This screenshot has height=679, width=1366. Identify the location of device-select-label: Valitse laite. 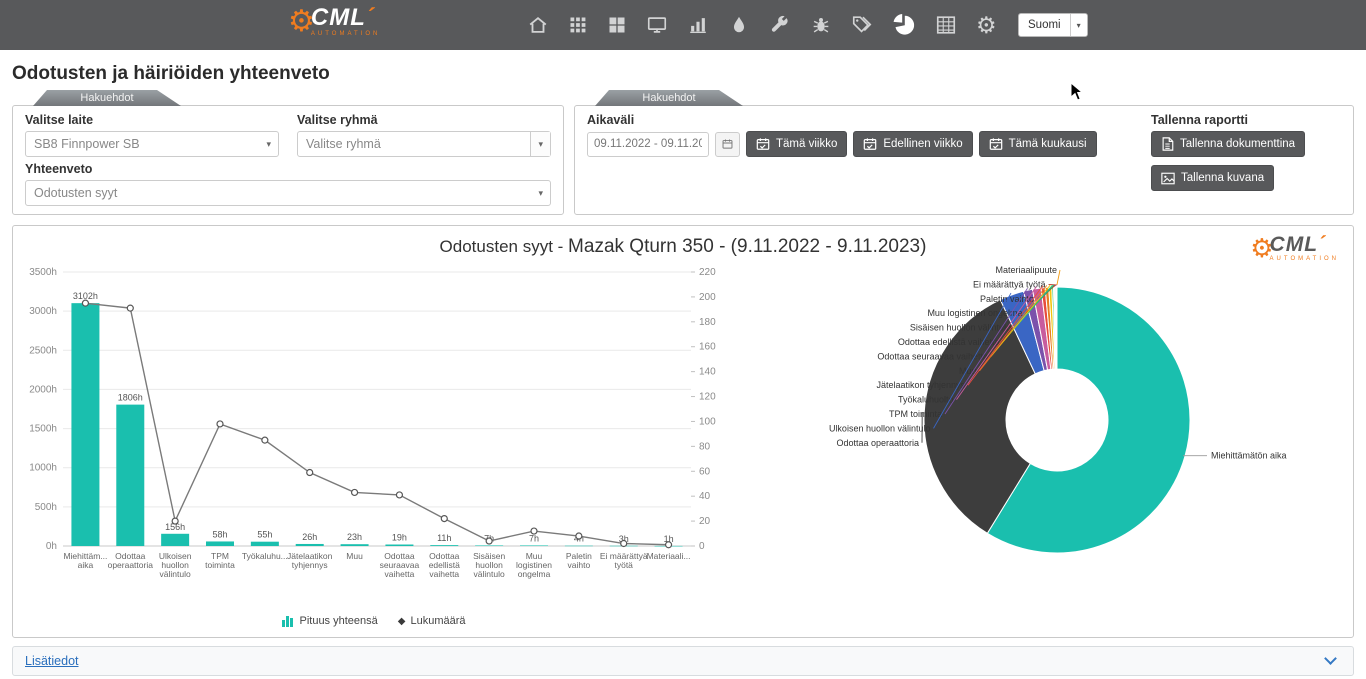
(59, 120).